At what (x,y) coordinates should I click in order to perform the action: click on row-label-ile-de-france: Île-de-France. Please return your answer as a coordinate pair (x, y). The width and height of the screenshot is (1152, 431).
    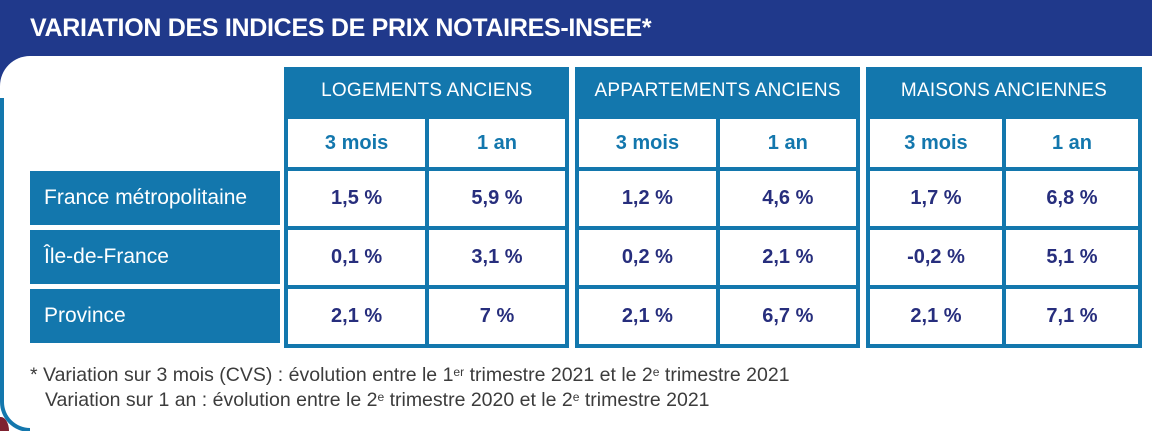
    Looking at the image, I should click on (155, 257).